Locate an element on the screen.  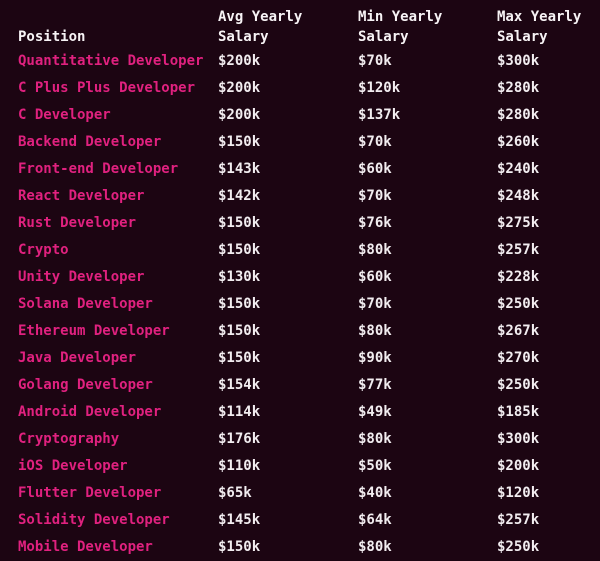
min-salary-value: $137k is located at coordinates (379, 114).